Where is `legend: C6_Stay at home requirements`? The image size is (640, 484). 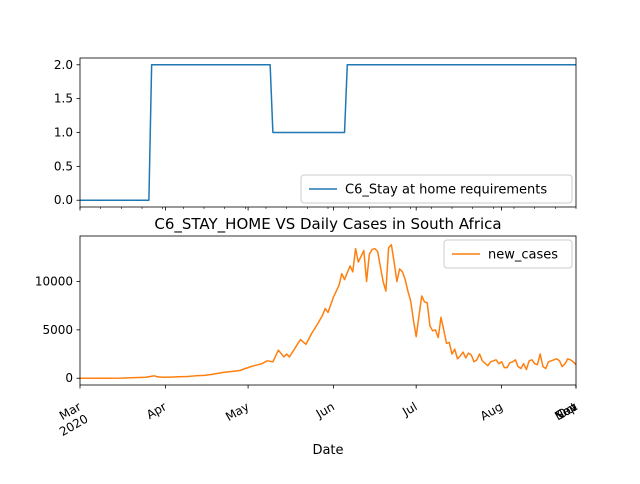
legend: C6_Stay at home requirements is located at coordinates (436, 189).